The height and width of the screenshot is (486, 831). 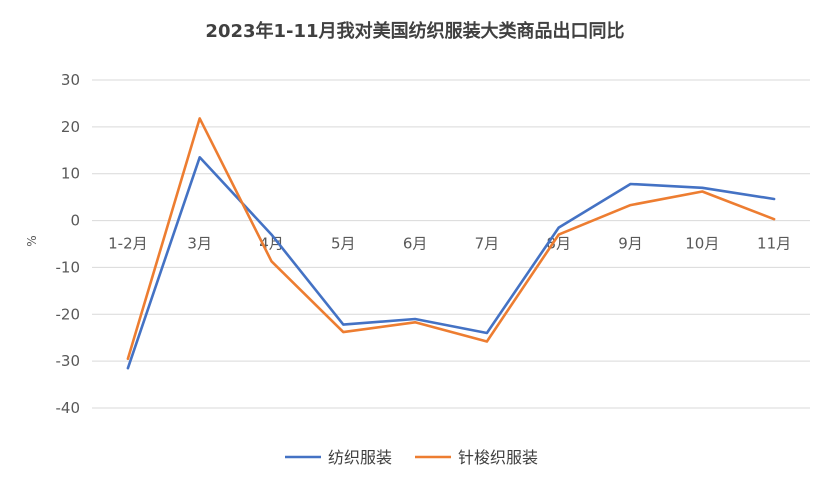 I want to click on y-axis-ticks: 30 20 10 0 -10 -20 -30 -40, so click(x=68, y=244).